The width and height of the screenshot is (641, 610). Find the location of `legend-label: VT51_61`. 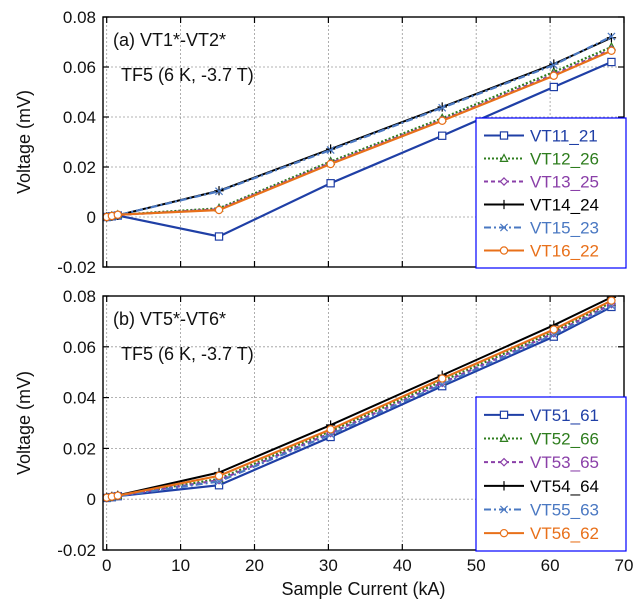

legend-label: VT51_61 is located at coordinates (564, 415).